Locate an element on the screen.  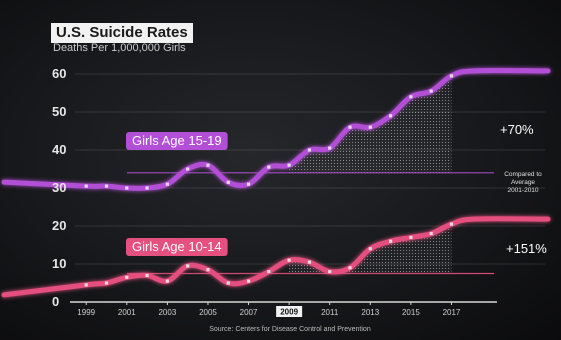
x-tick-highlight is located at coordinates (289, 311).